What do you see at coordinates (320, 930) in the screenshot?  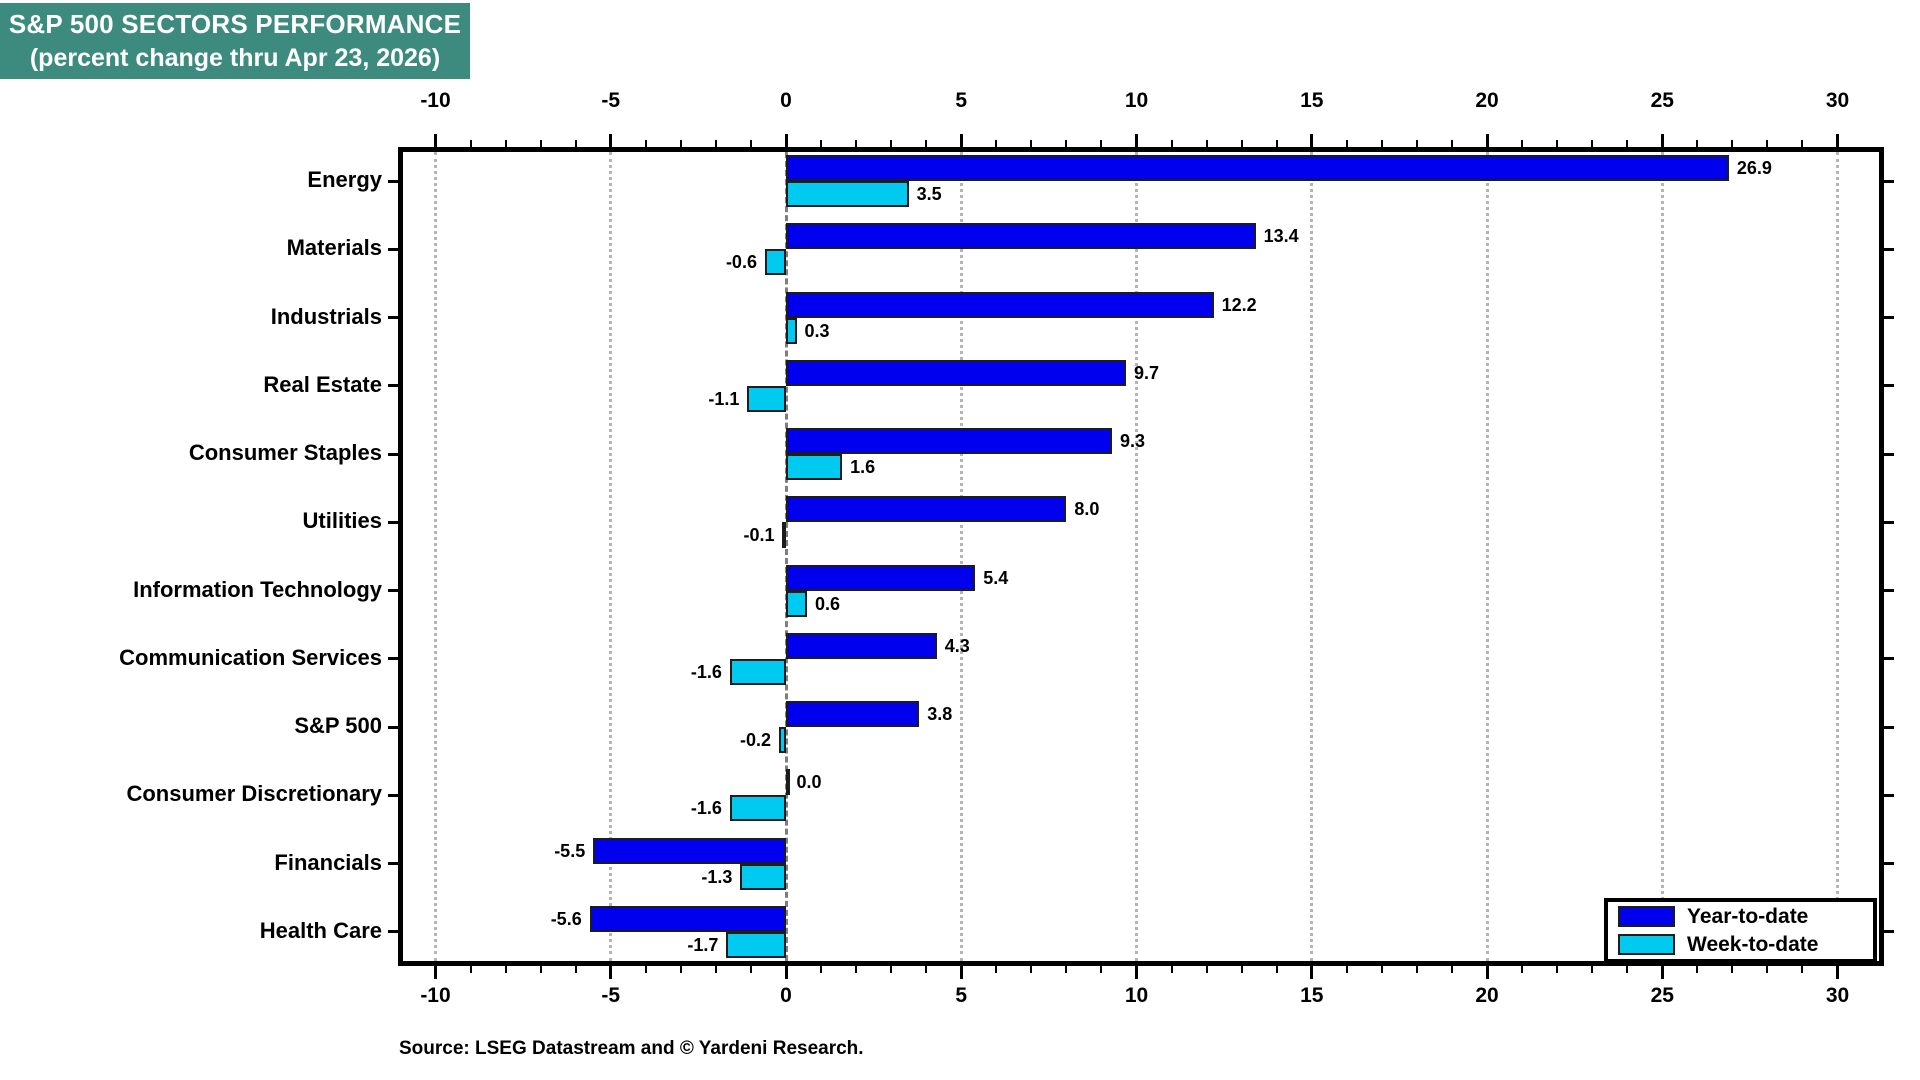 I see `category-label: Health Care` at bounding box center [320, 930].